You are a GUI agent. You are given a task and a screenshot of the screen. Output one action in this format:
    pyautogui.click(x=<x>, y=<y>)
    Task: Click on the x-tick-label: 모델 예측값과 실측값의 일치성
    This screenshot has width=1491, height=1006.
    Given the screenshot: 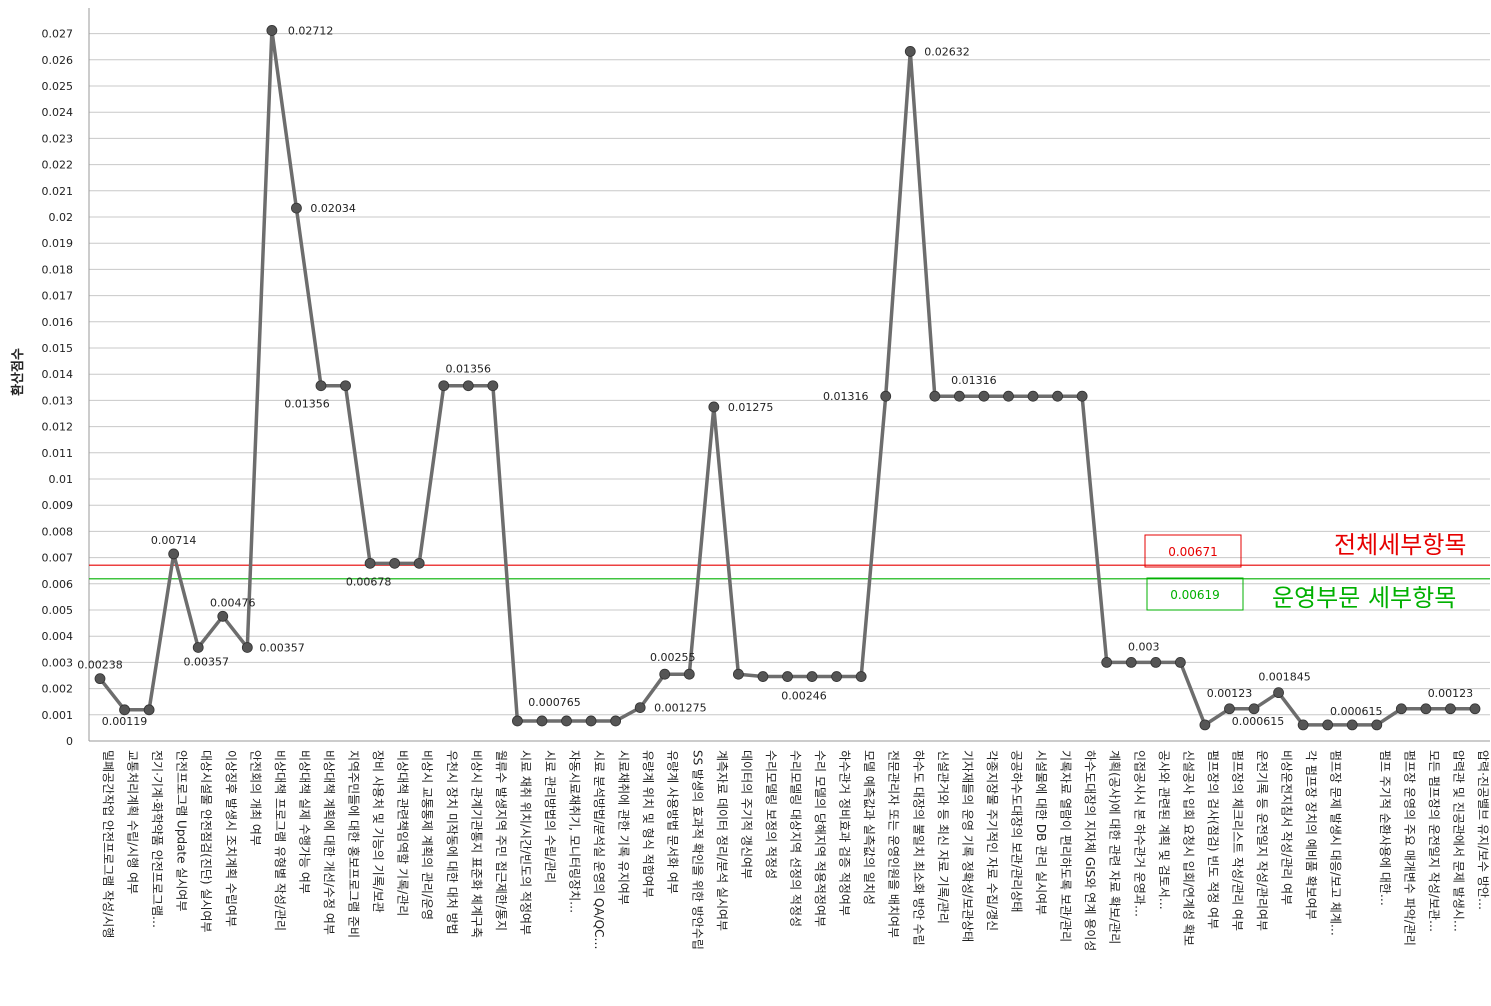 What is the action you would take?
    pyautogui.click(x=869, y=827)
    